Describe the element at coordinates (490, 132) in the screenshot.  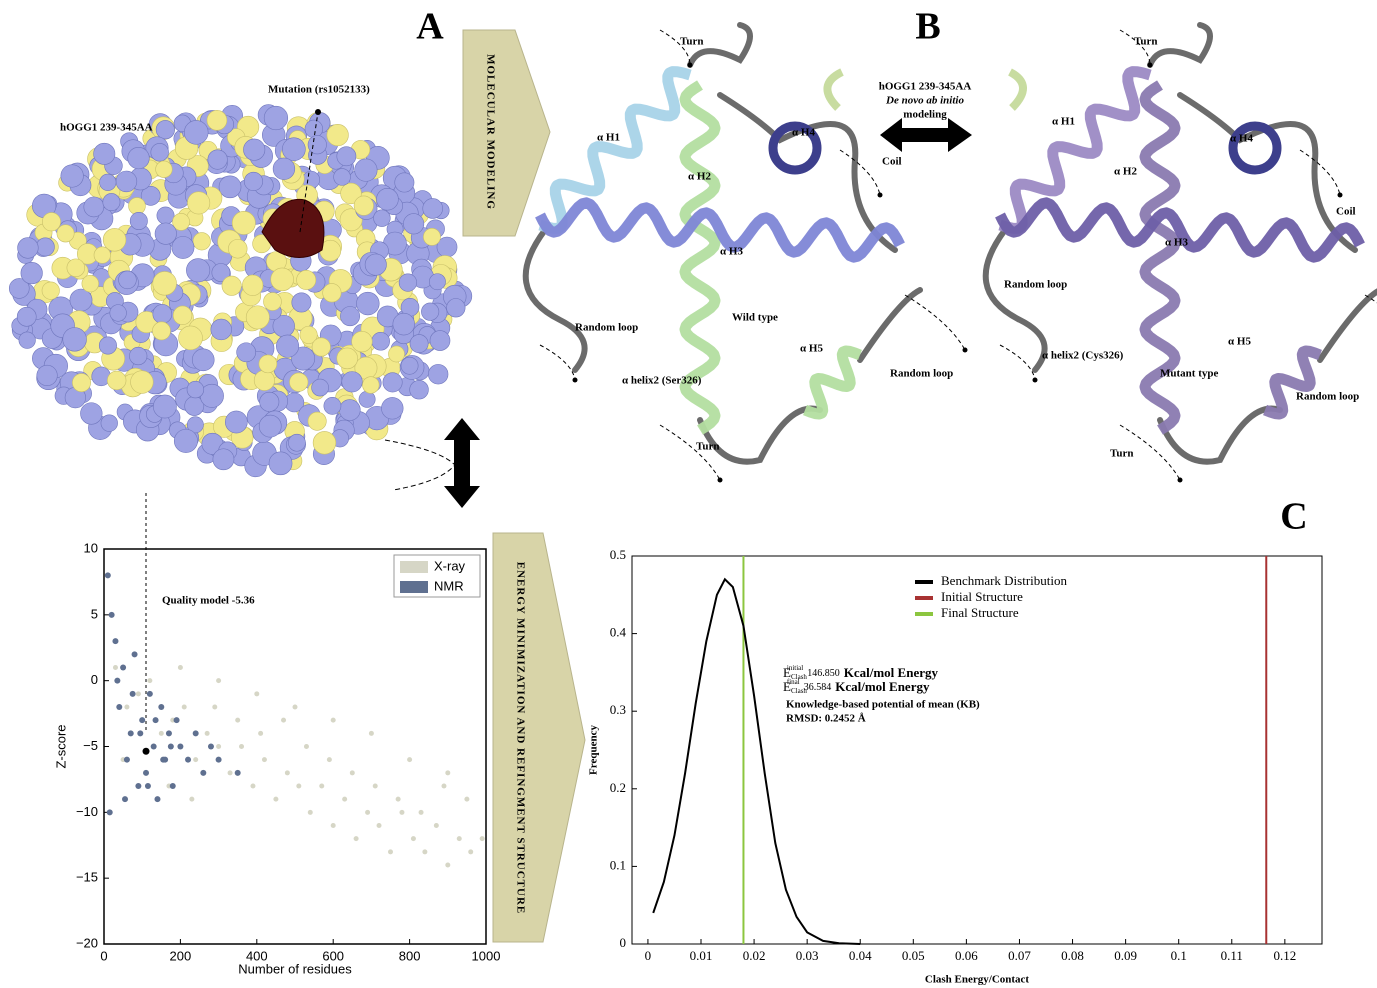
I see `process-label: MOLECULAR MODELING` at that location.